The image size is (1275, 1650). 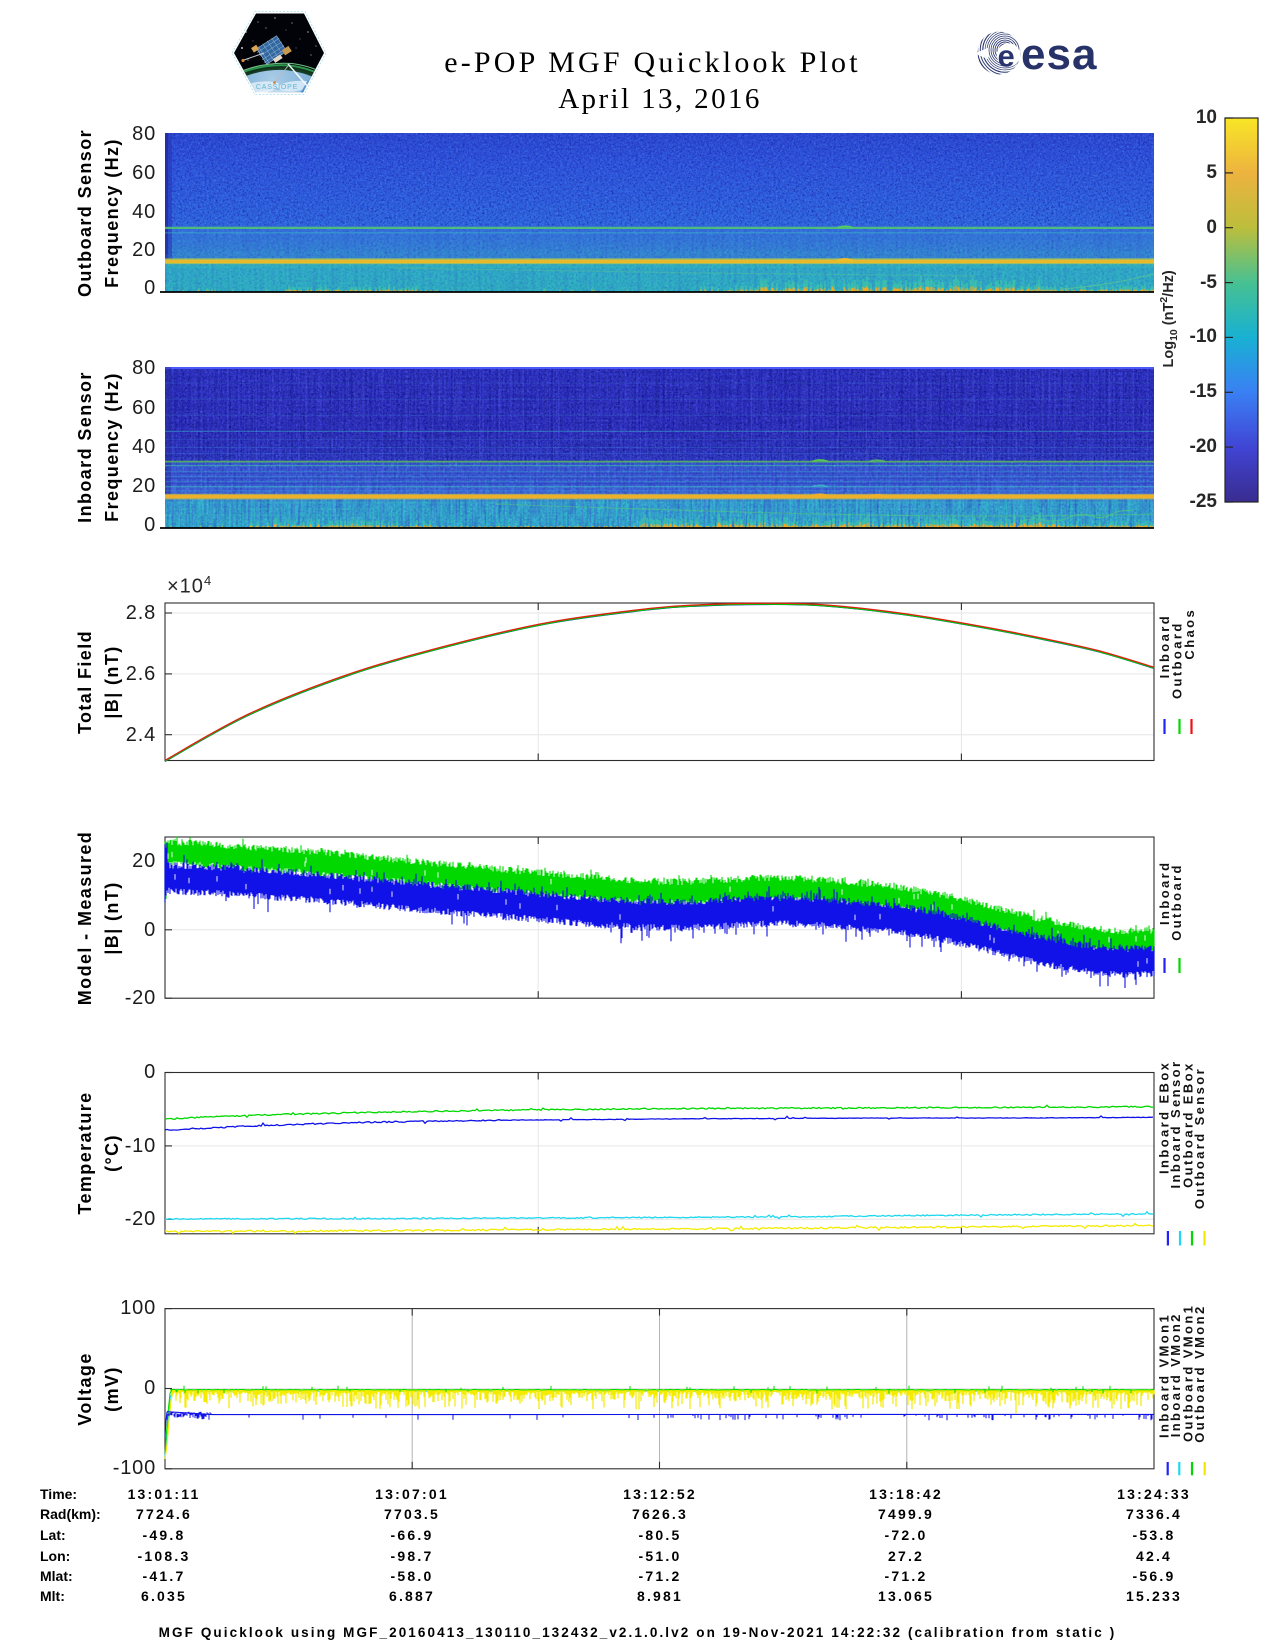 I want to click on svg-text: e, so click(x=1006, y=56).